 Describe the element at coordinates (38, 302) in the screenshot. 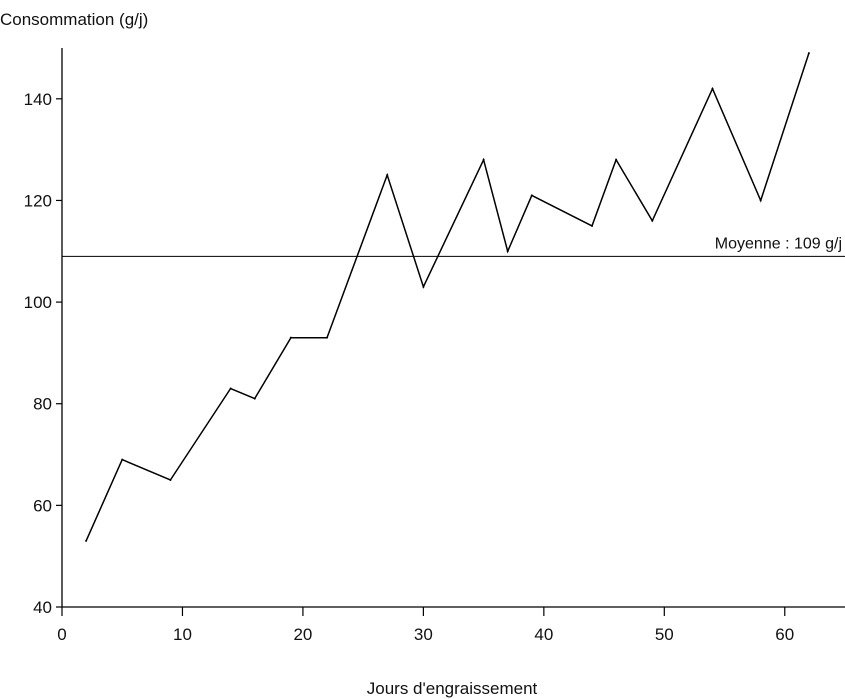

I see `y-tick-label: 100` at that location.